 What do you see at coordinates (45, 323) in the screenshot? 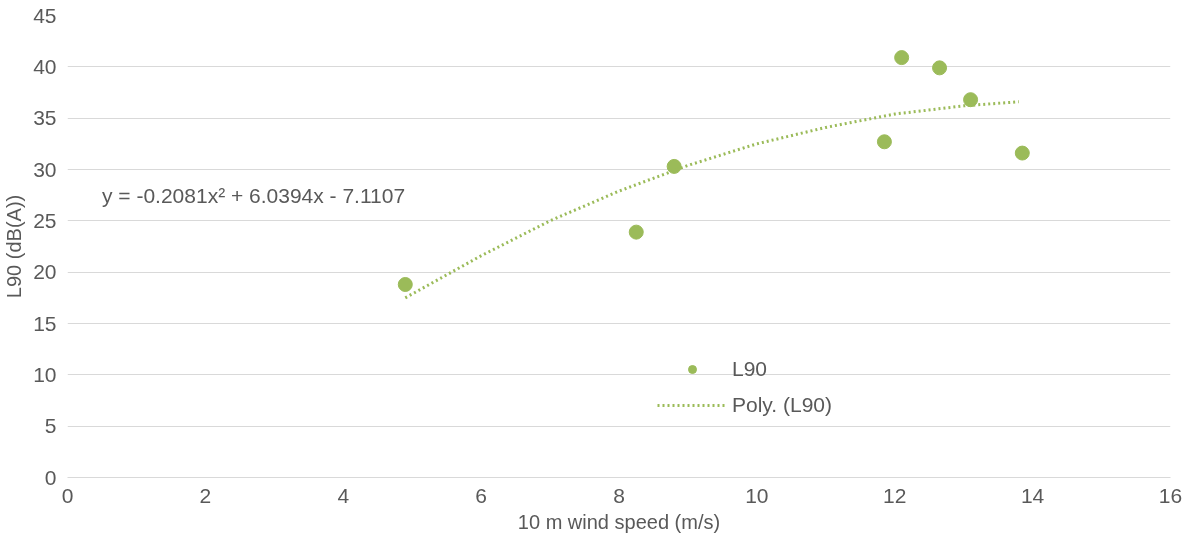
I see `y-tick-label: 15` at bounding box center [45, 323].